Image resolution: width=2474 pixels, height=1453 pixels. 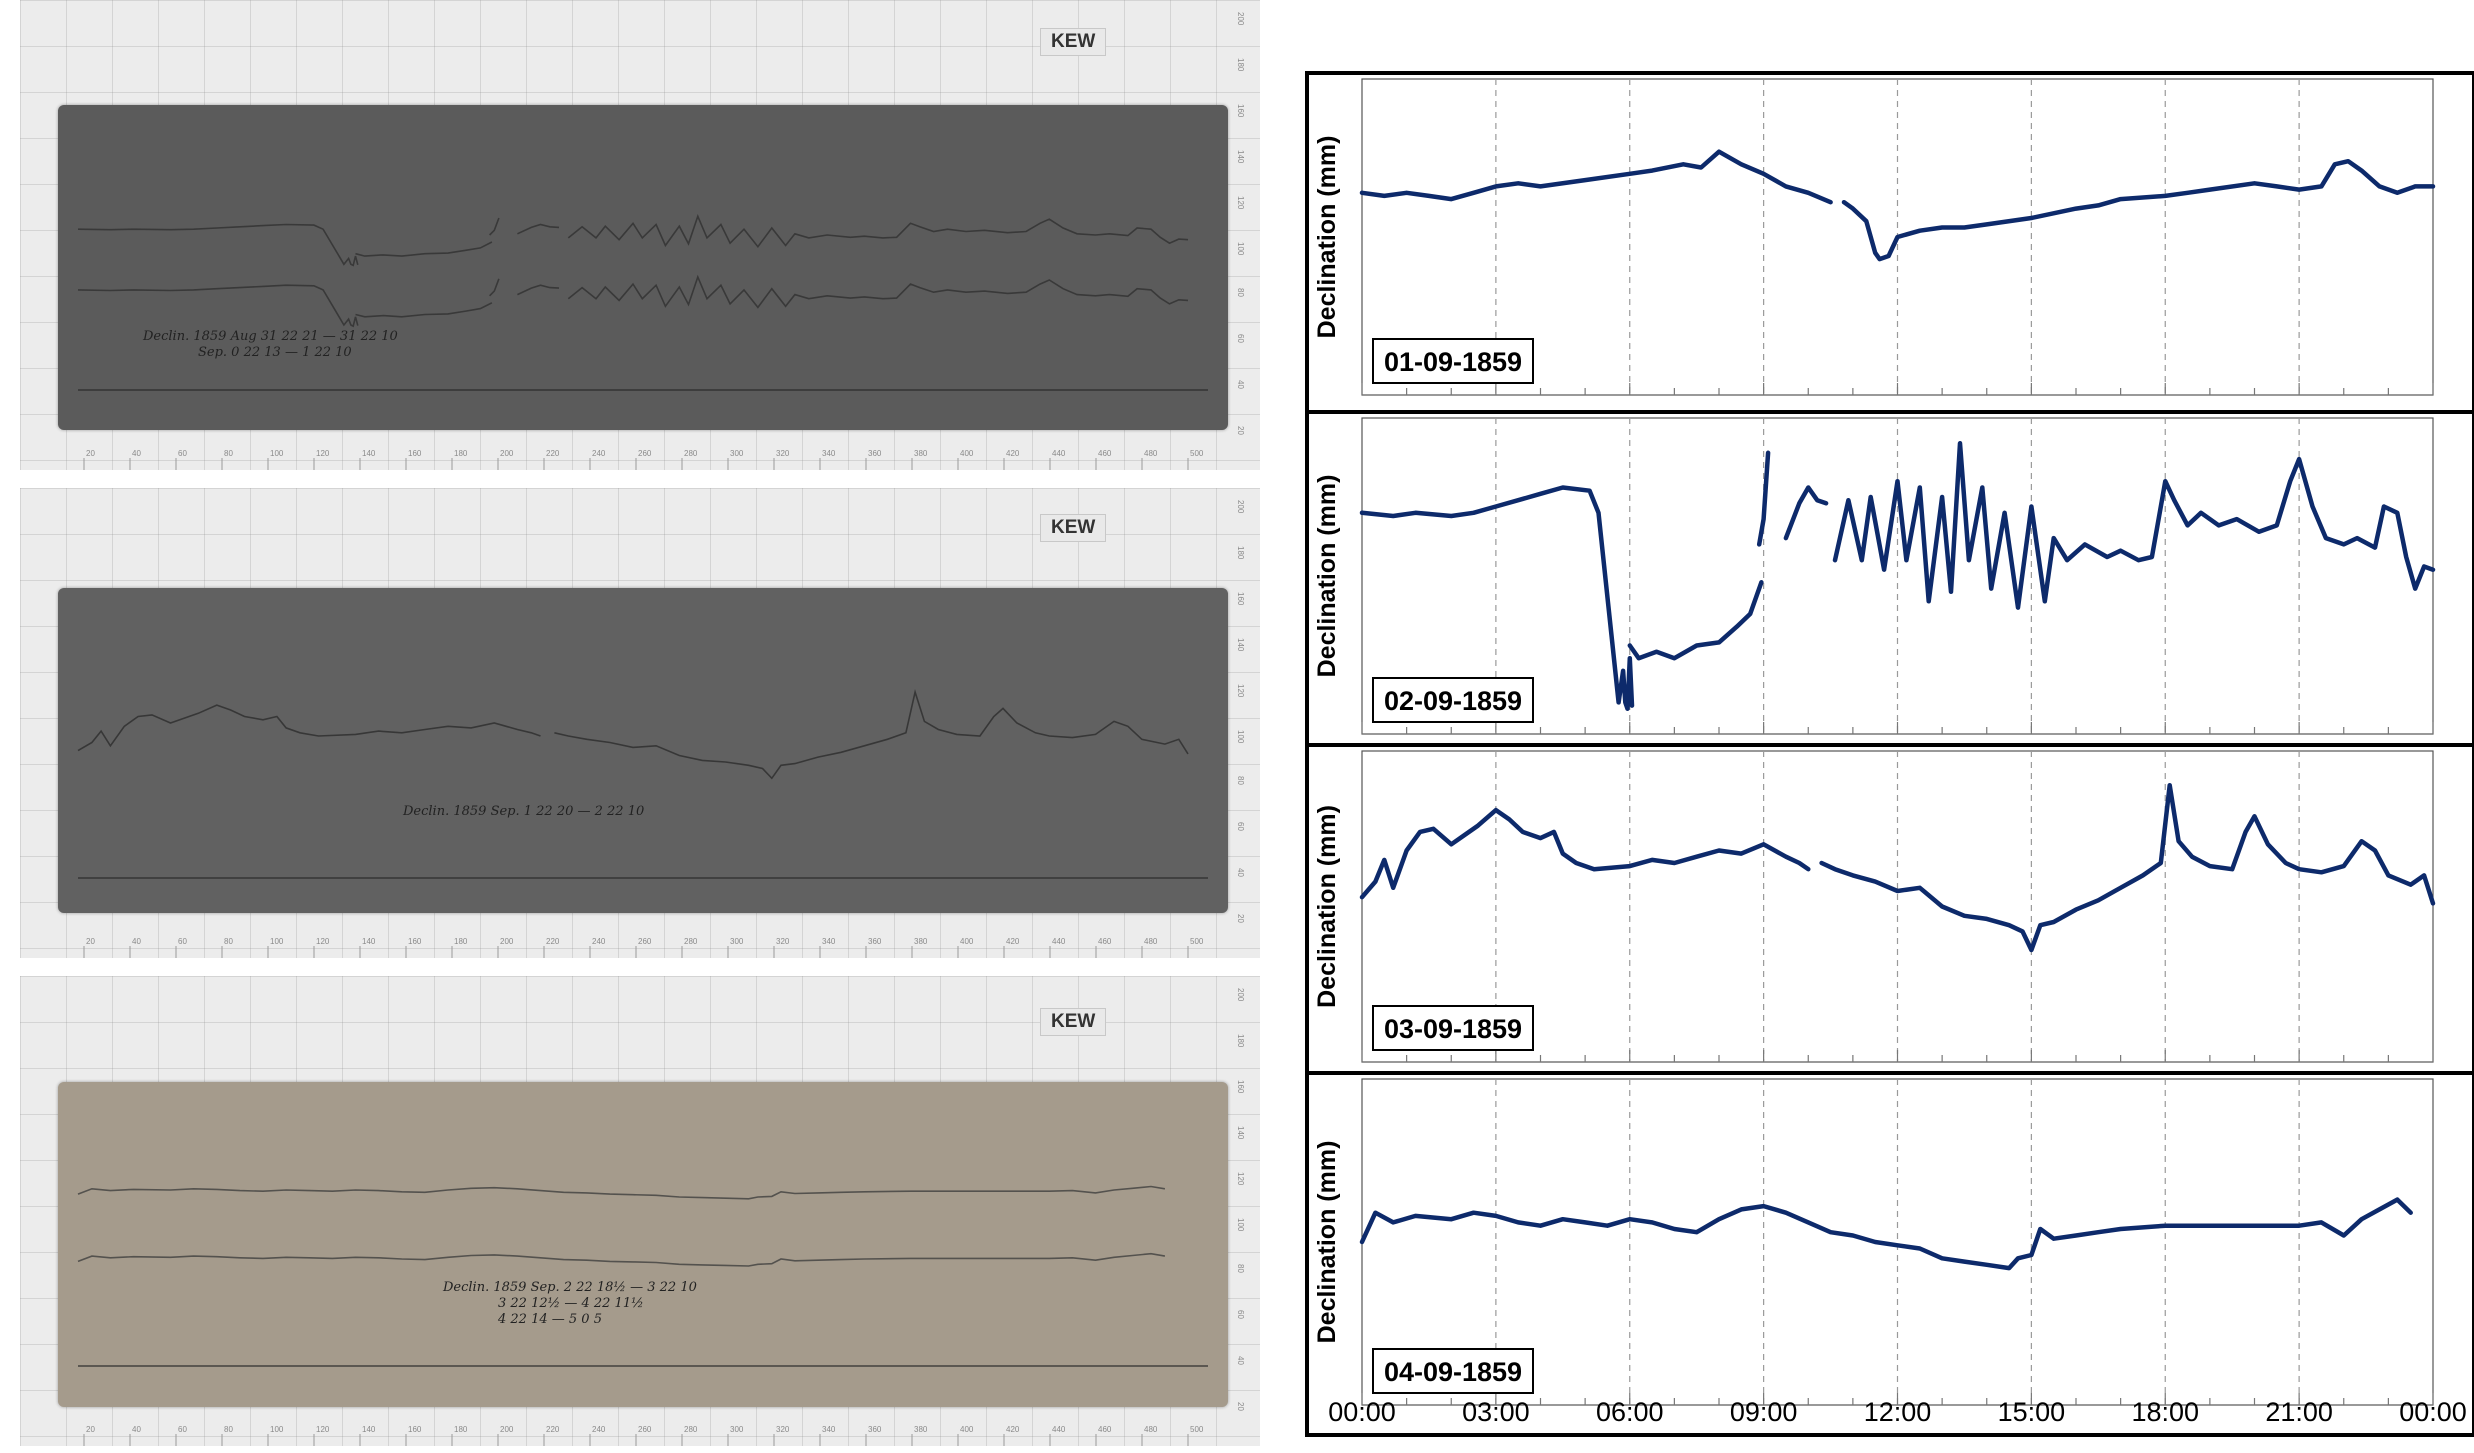 I want to click on handwritten-note: 3 22 12½ — 4 22 11½, so click(x=571, y=1303).